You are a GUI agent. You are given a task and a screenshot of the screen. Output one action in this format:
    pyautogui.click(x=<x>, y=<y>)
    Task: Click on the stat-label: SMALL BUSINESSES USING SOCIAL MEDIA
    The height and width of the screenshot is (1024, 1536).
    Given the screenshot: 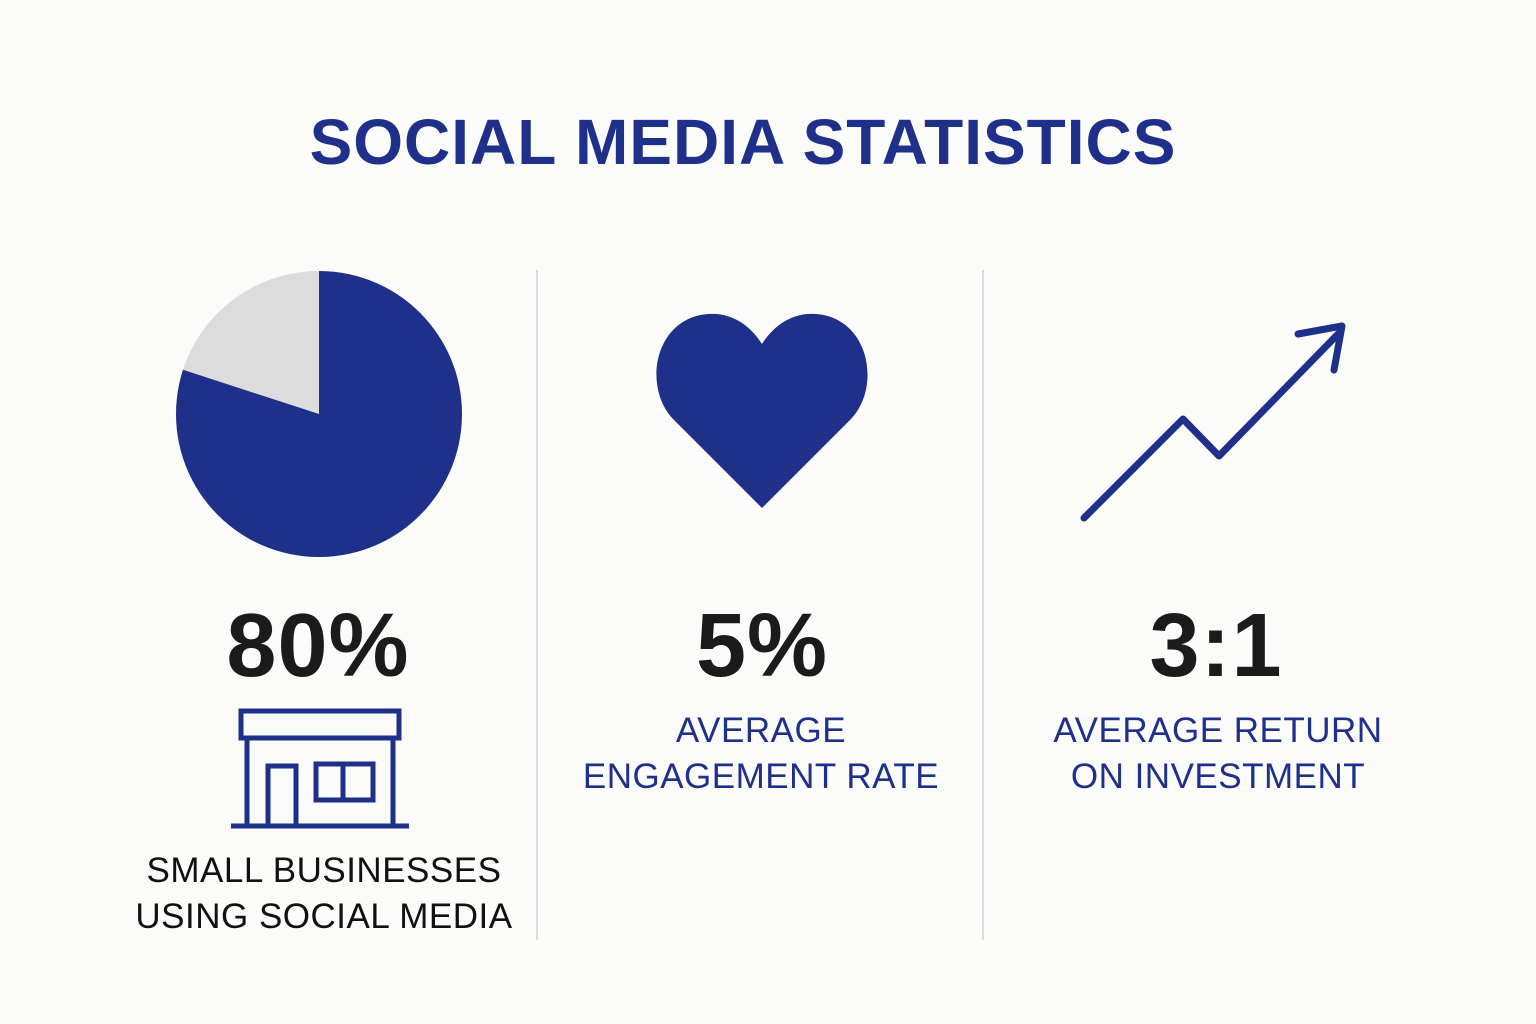 What is the action you would take?
    pyautogui.click(x=324, y=894)
    